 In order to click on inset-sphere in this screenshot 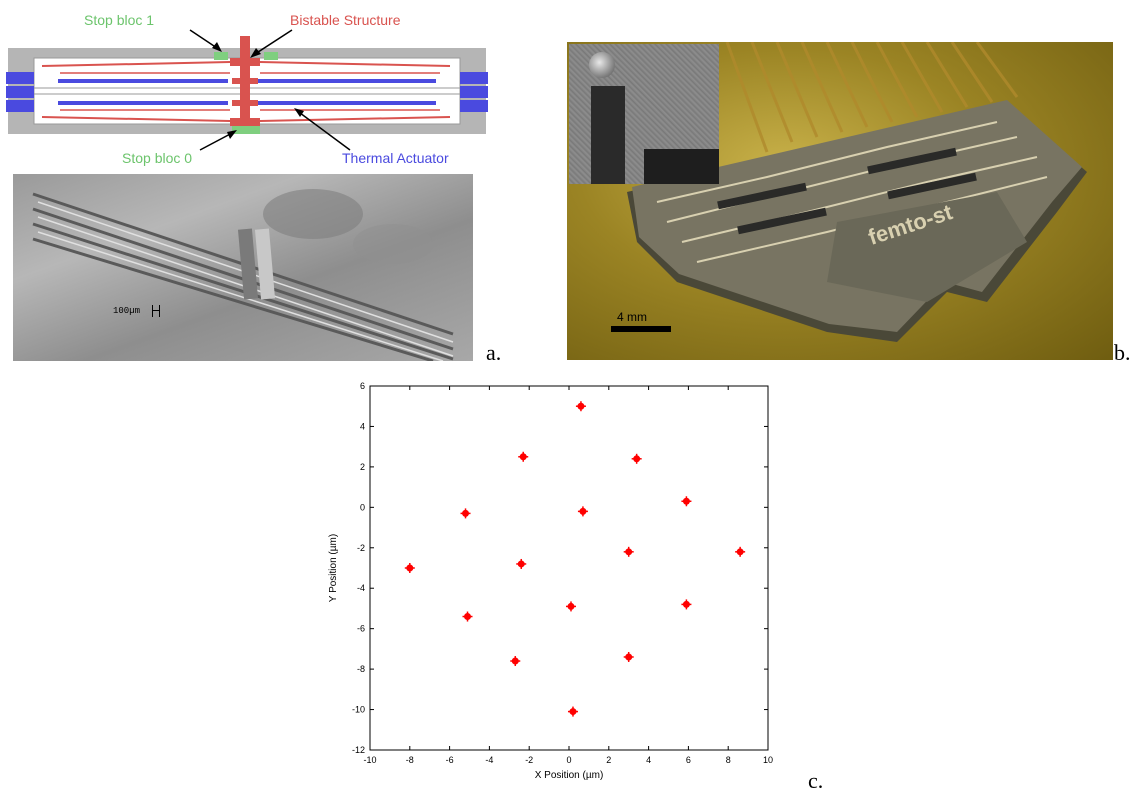, I will do `click(602, 65)`.